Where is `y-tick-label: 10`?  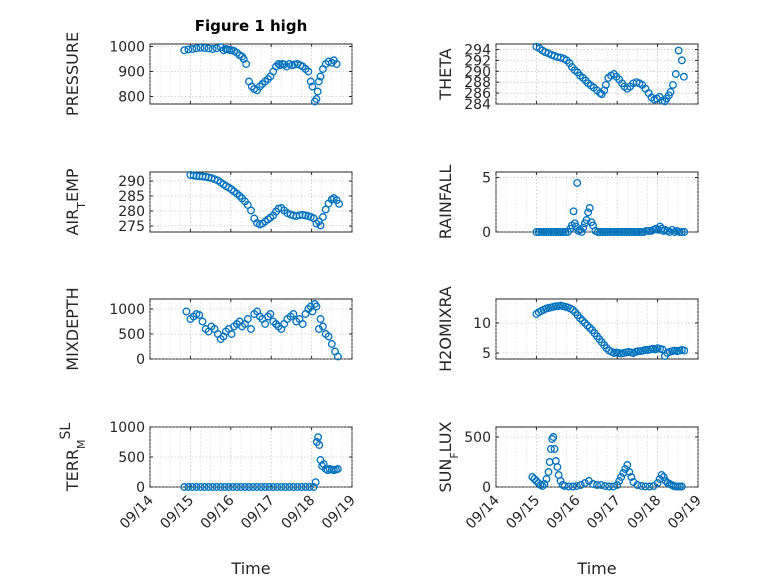
y-tick-label: 10 is located at coordinates (482, 324).